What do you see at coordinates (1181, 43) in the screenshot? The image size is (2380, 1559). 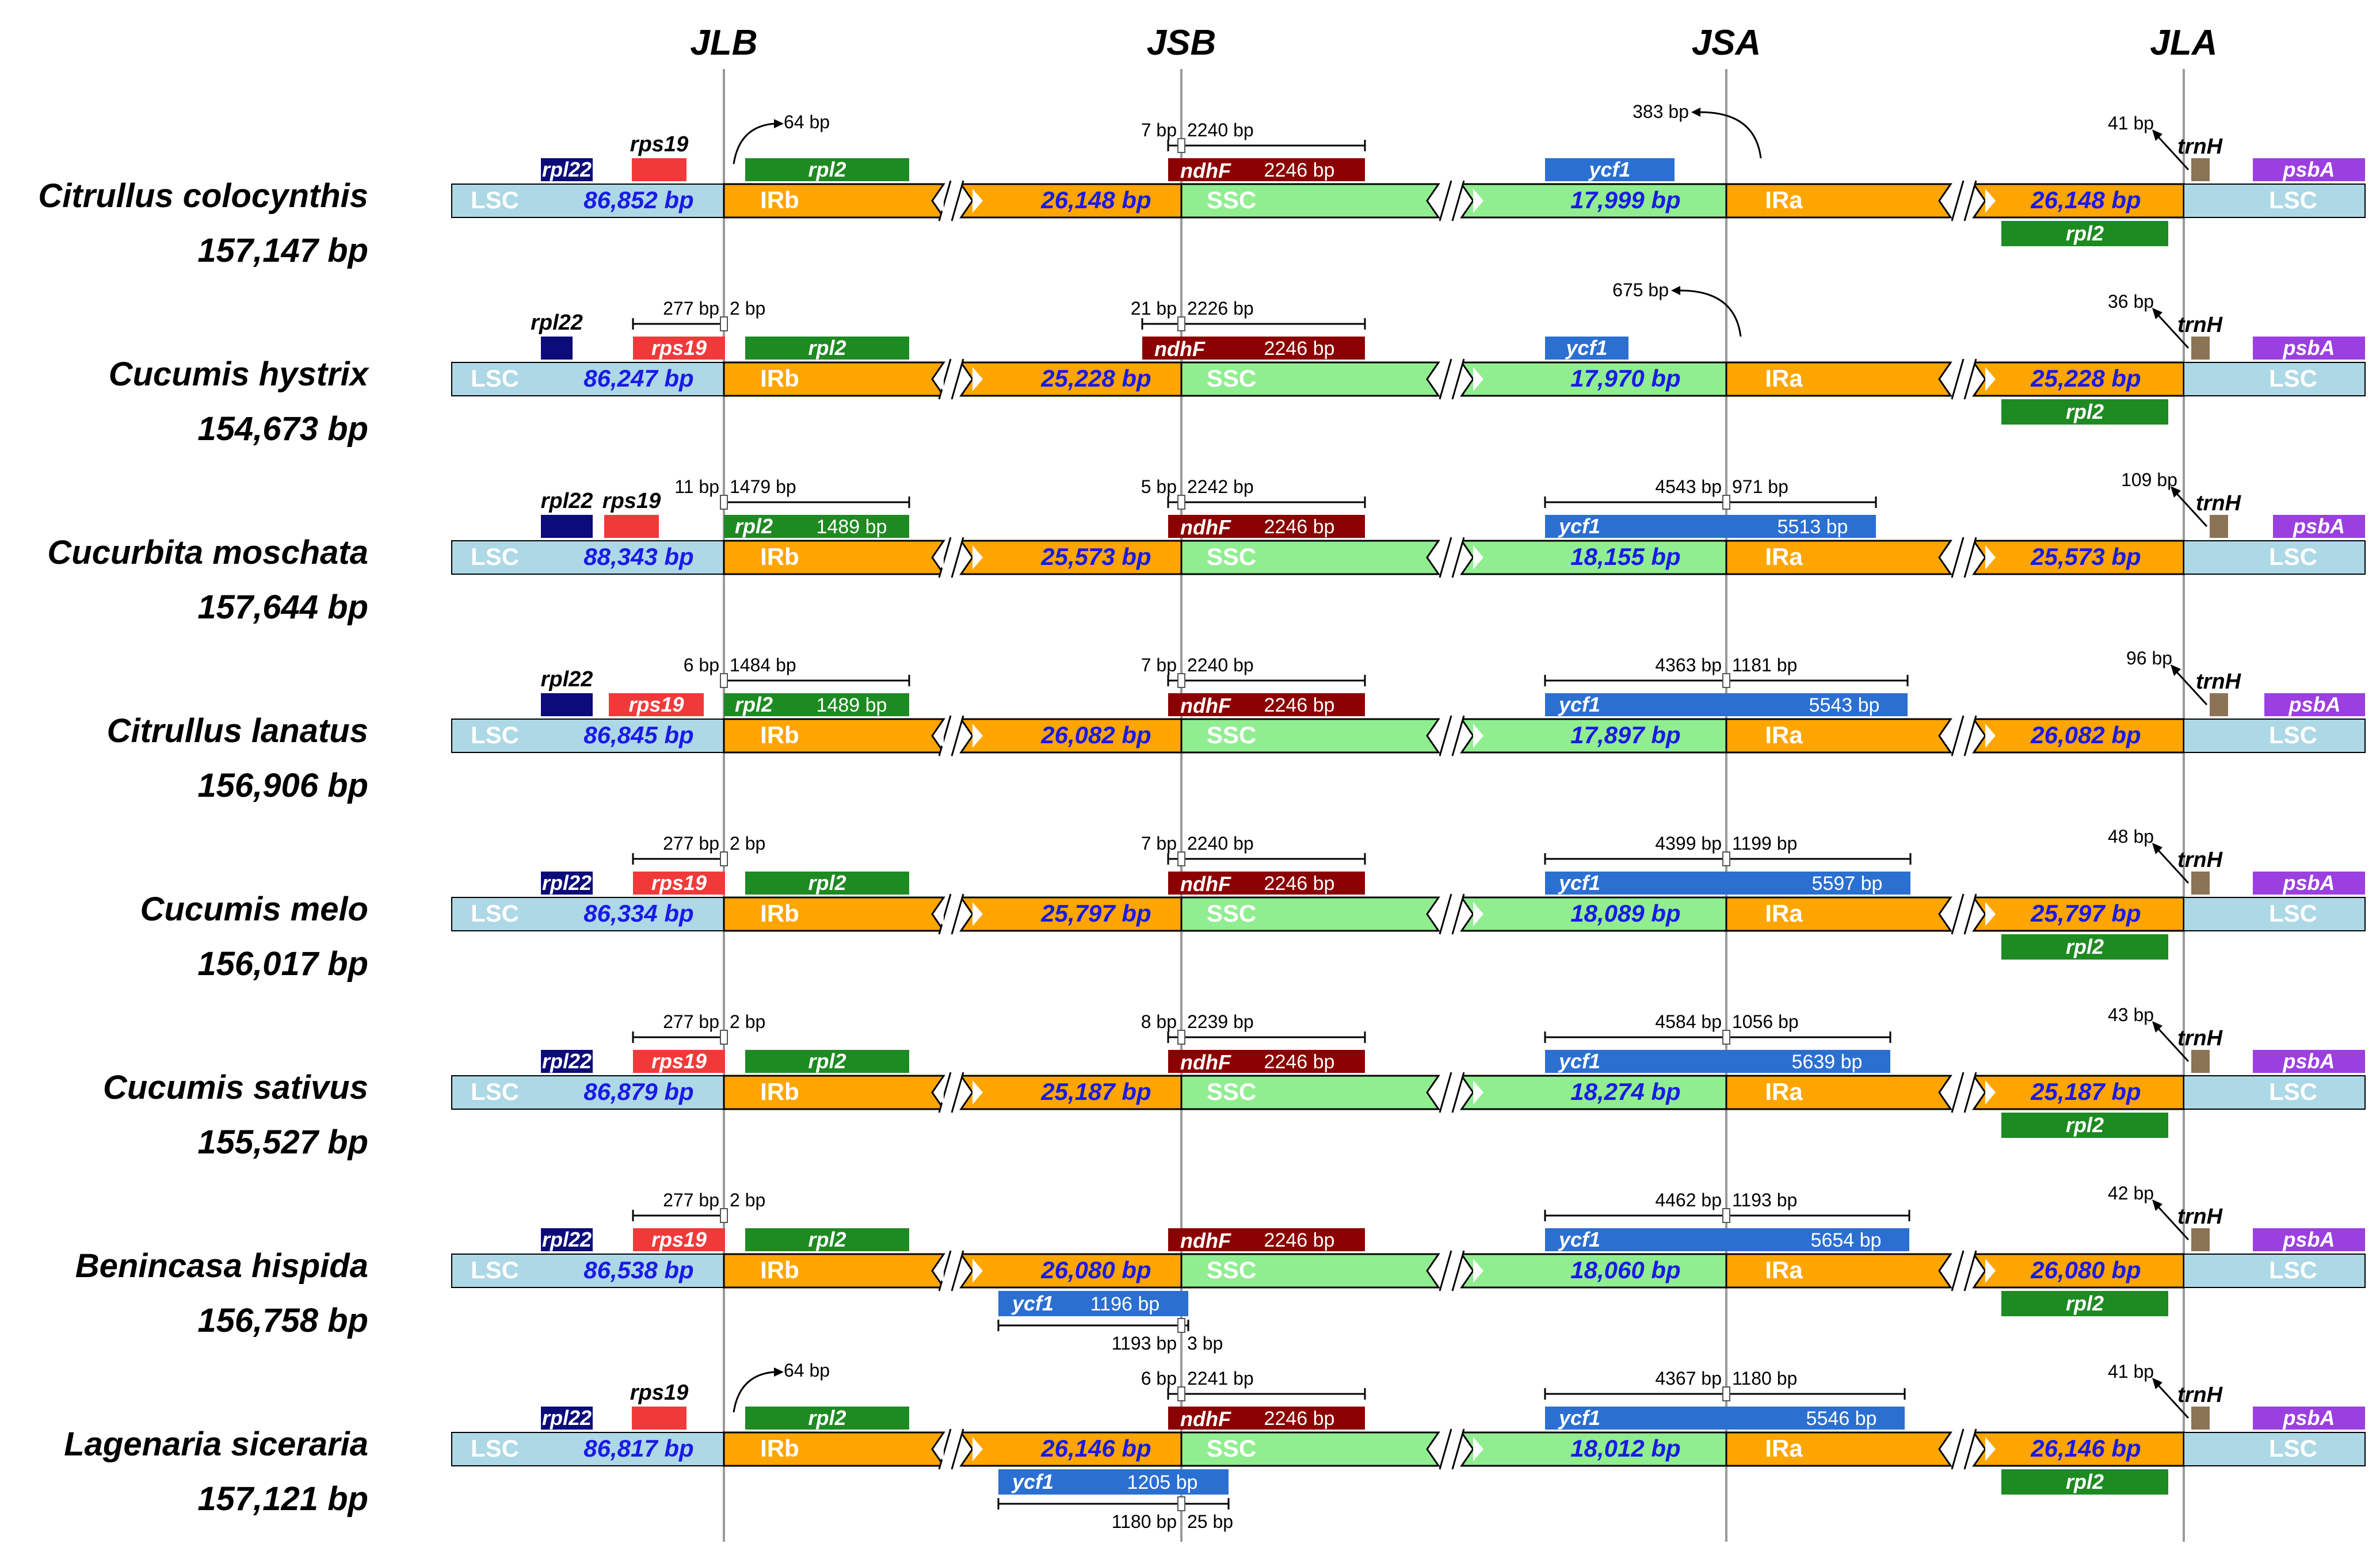 I see `junction-label-jsb: JSB` at bounding box center [1181, 43].